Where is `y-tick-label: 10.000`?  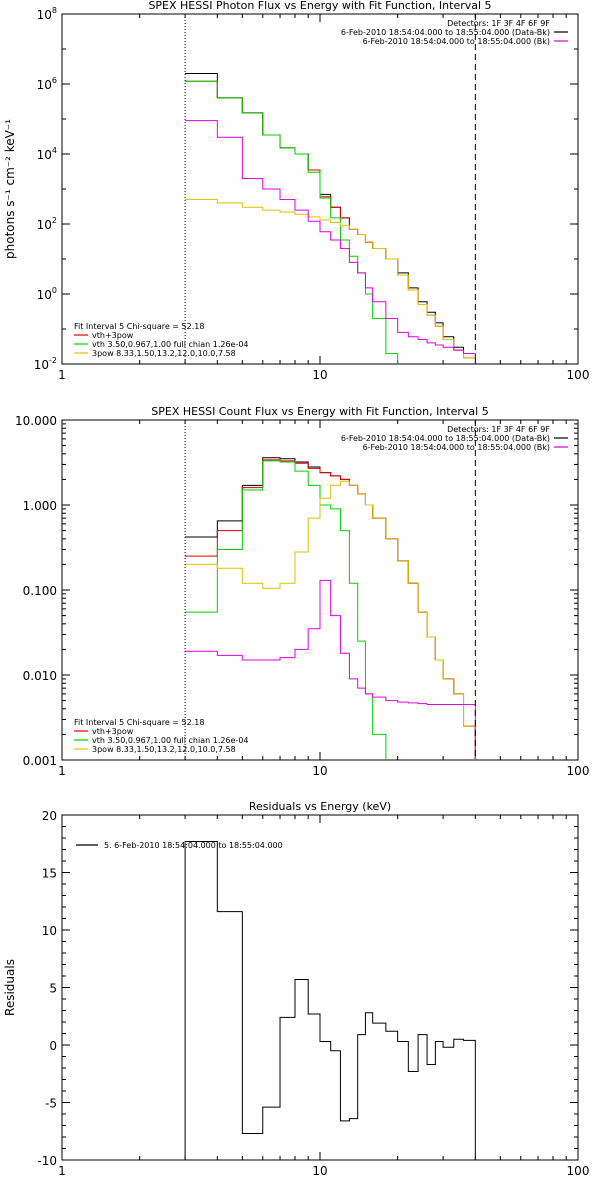 y-tick-label: 10.000 is located at coordinates (36, 421).